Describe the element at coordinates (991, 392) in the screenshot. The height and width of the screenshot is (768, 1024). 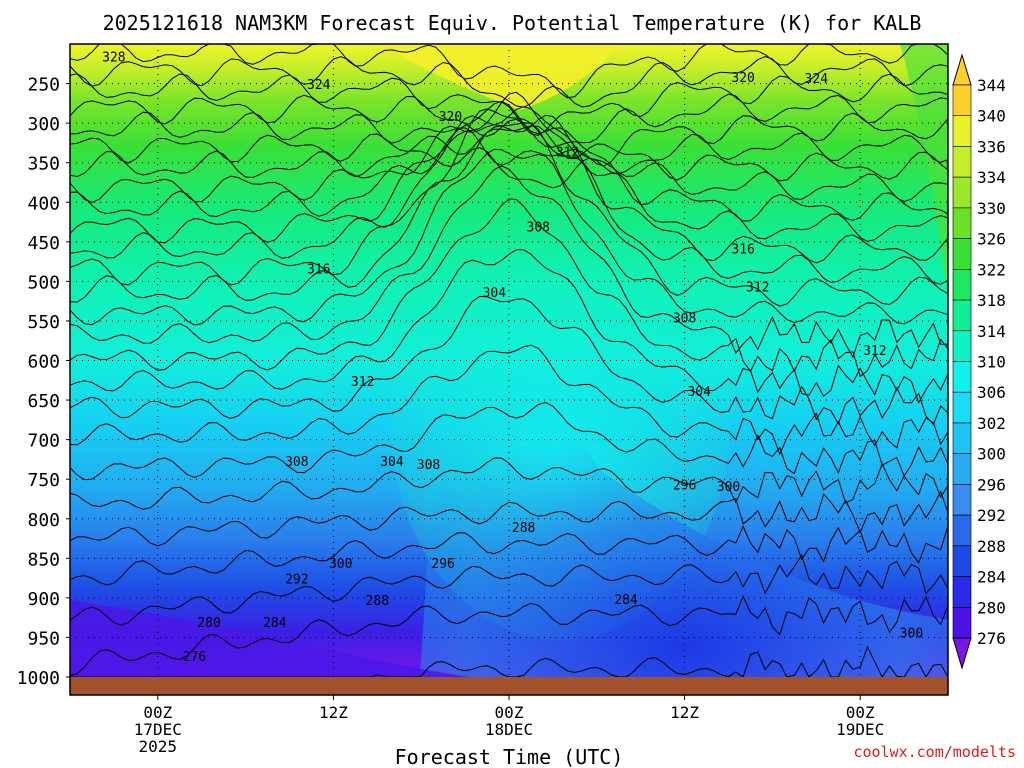
I see `colorbar-label: 306` at that location.